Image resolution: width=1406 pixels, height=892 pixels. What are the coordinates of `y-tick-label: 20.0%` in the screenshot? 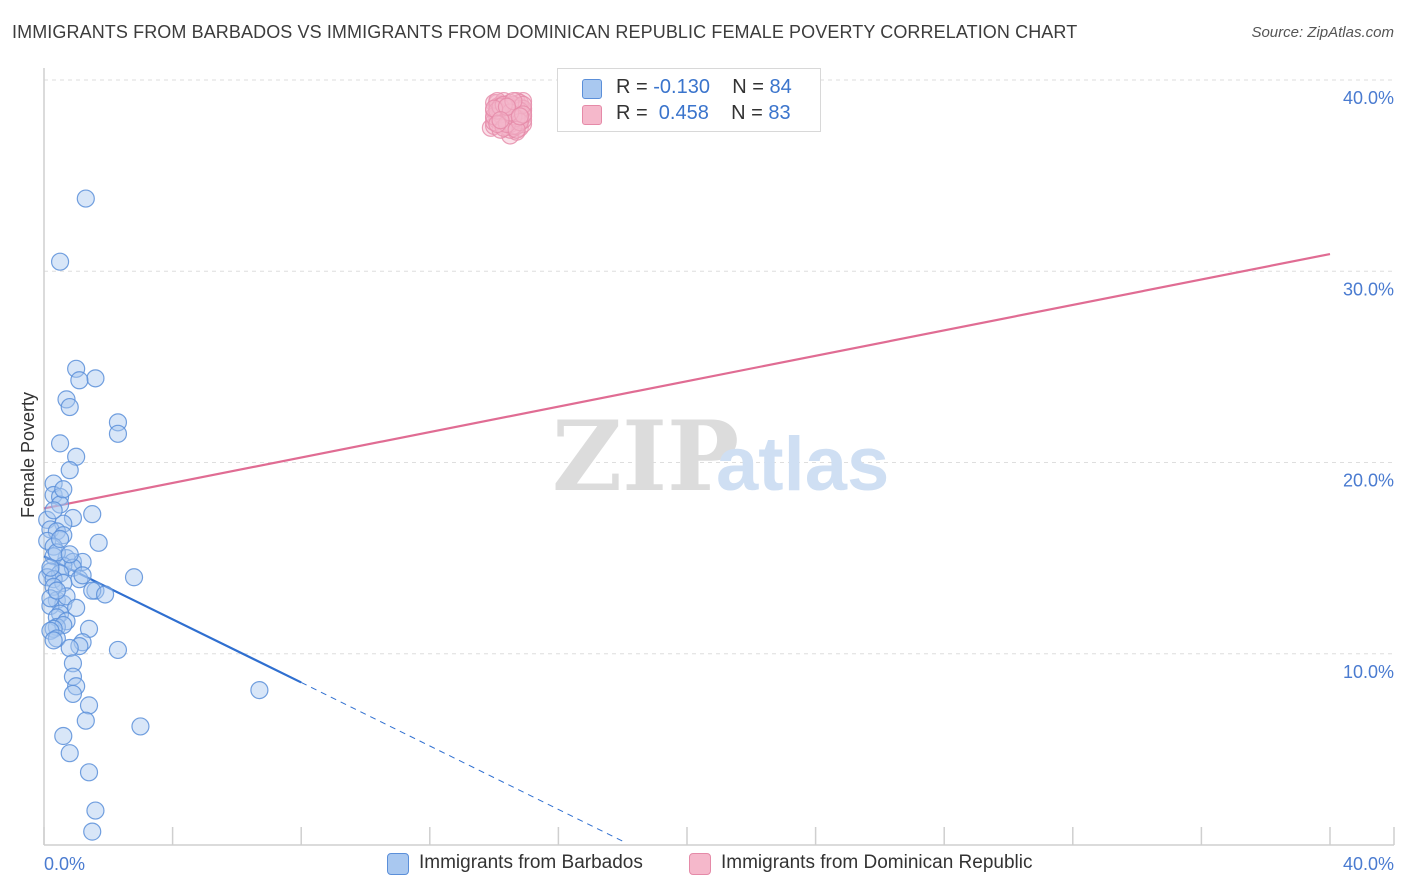 It's located at (1368, 481).